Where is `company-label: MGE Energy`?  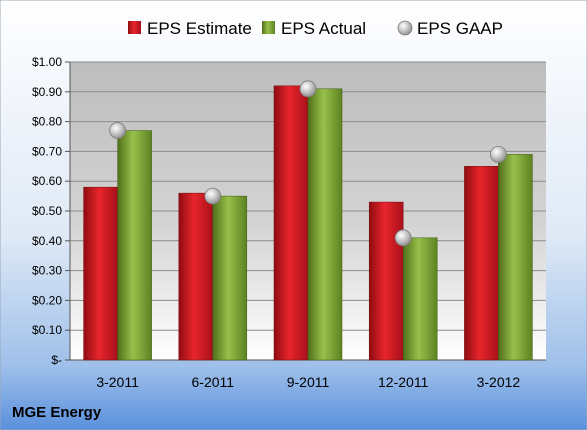 company-label: MGE Energy is located at coordinates (57, 412).